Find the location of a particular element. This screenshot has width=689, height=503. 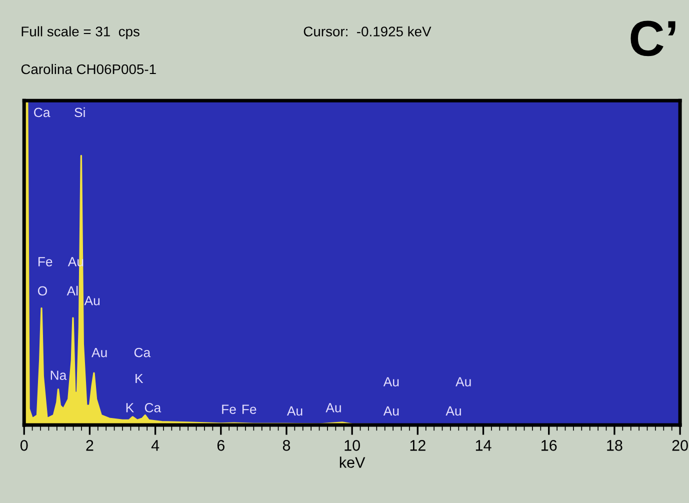

x-tick-label: 8 is located at coordinates (286, 445).